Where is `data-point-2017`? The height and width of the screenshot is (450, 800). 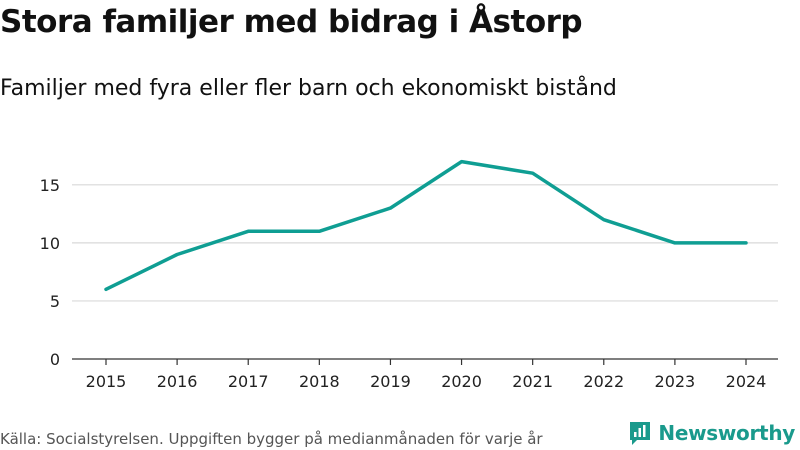
data-point-2017 is located at coordinates (248, 231).